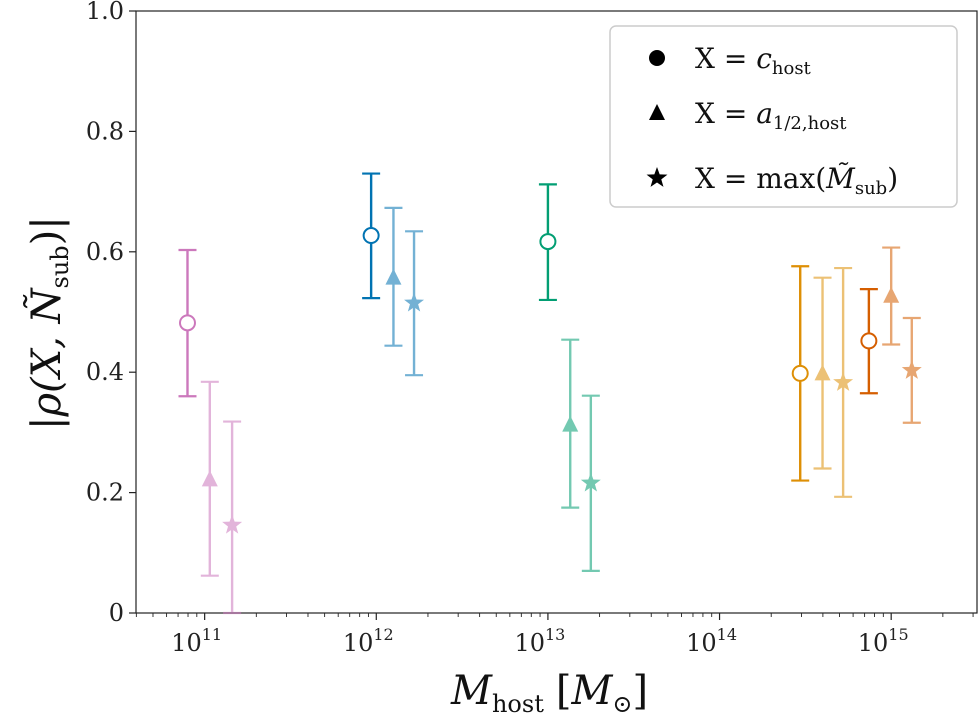 The height and width of the screenshot is (715, 979). I want to click on y-tick-label: 0.8, so click(105, 131).